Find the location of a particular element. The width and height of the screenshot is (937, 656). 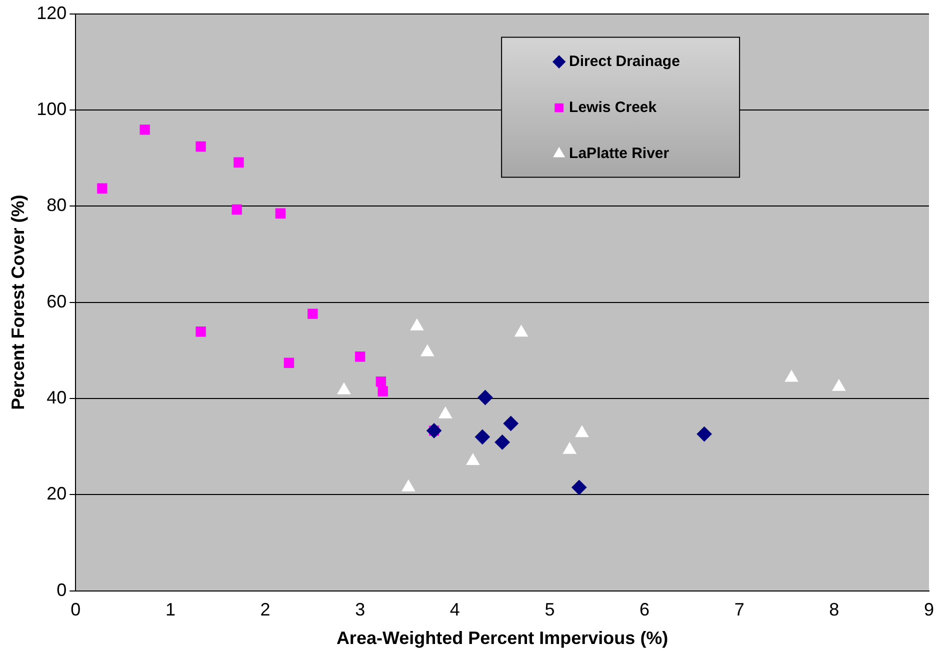

y-tick-label: 40 is located at coordinates (56, 397).